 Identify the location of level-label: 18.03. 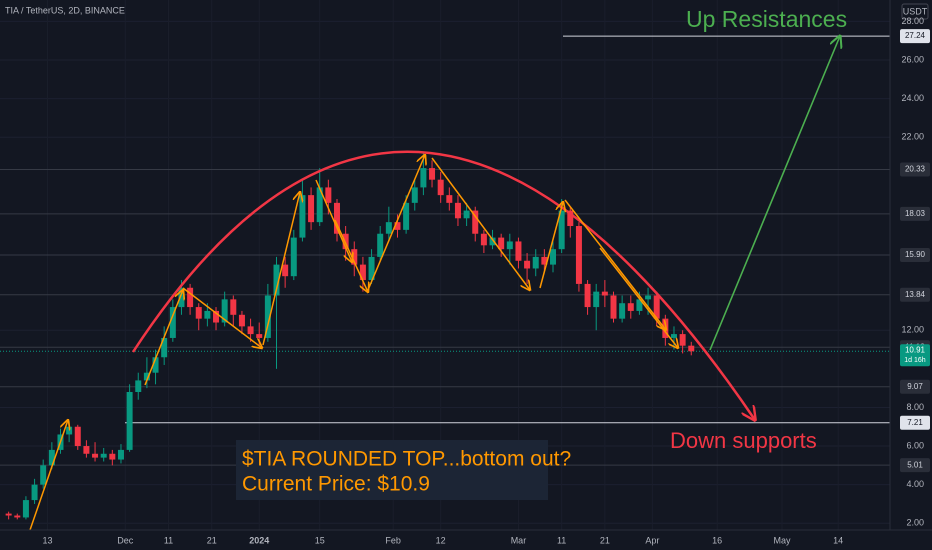
(915, 213).